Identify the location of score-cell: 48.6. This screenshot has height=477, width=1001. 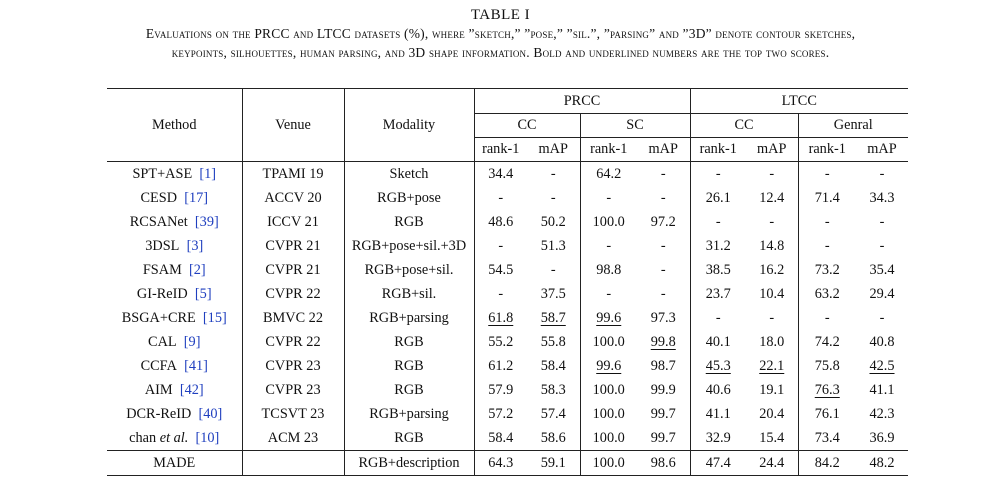
(501, 221).